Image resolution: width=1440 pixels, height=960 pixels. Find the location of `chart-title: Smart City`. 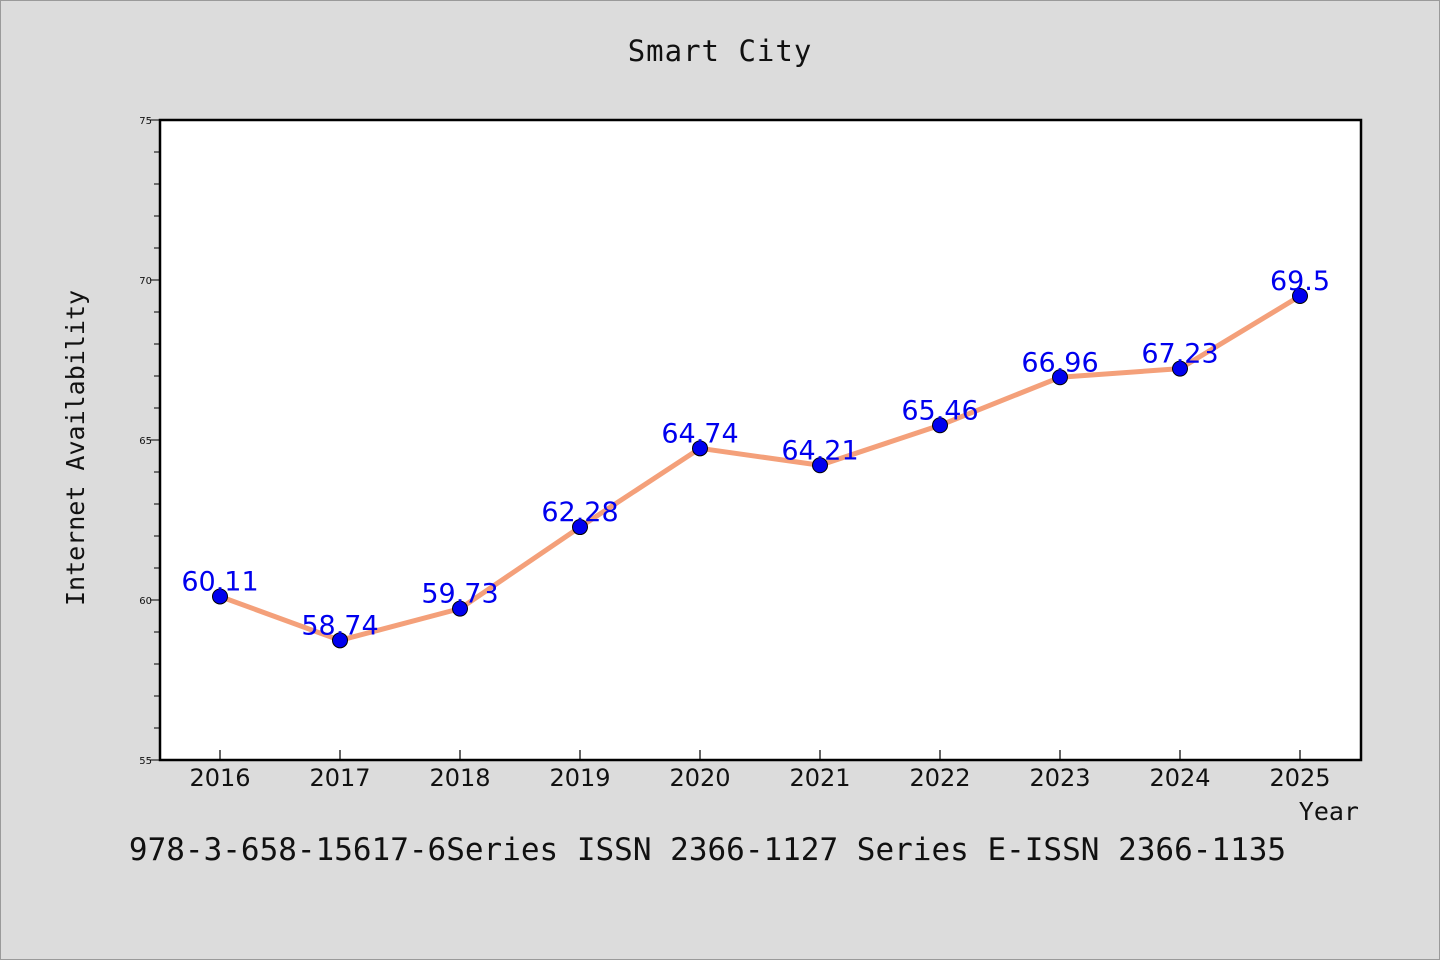

chart-title: Smart City is located at coordinates (720, 51).